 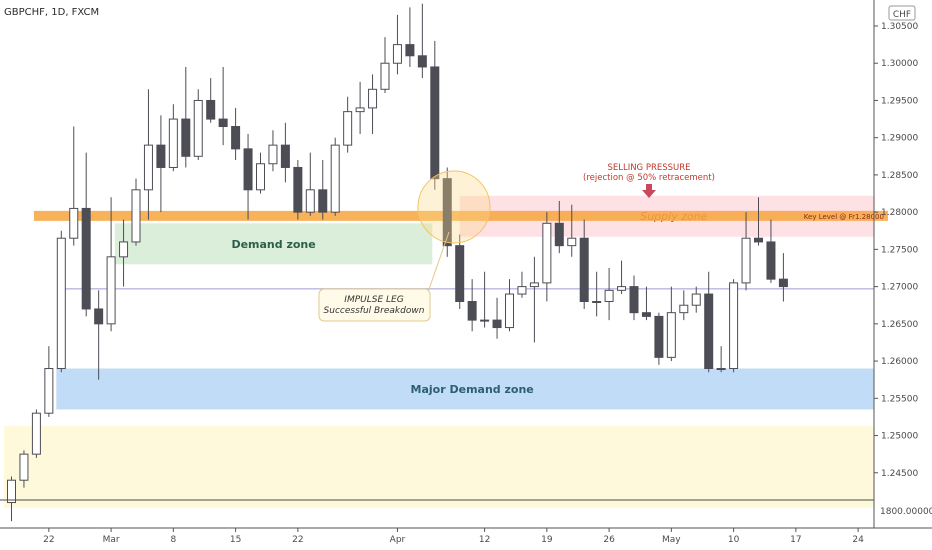 I want to click on impulse-subtitle: Successful Breakdown, so click(x=374, y=311).